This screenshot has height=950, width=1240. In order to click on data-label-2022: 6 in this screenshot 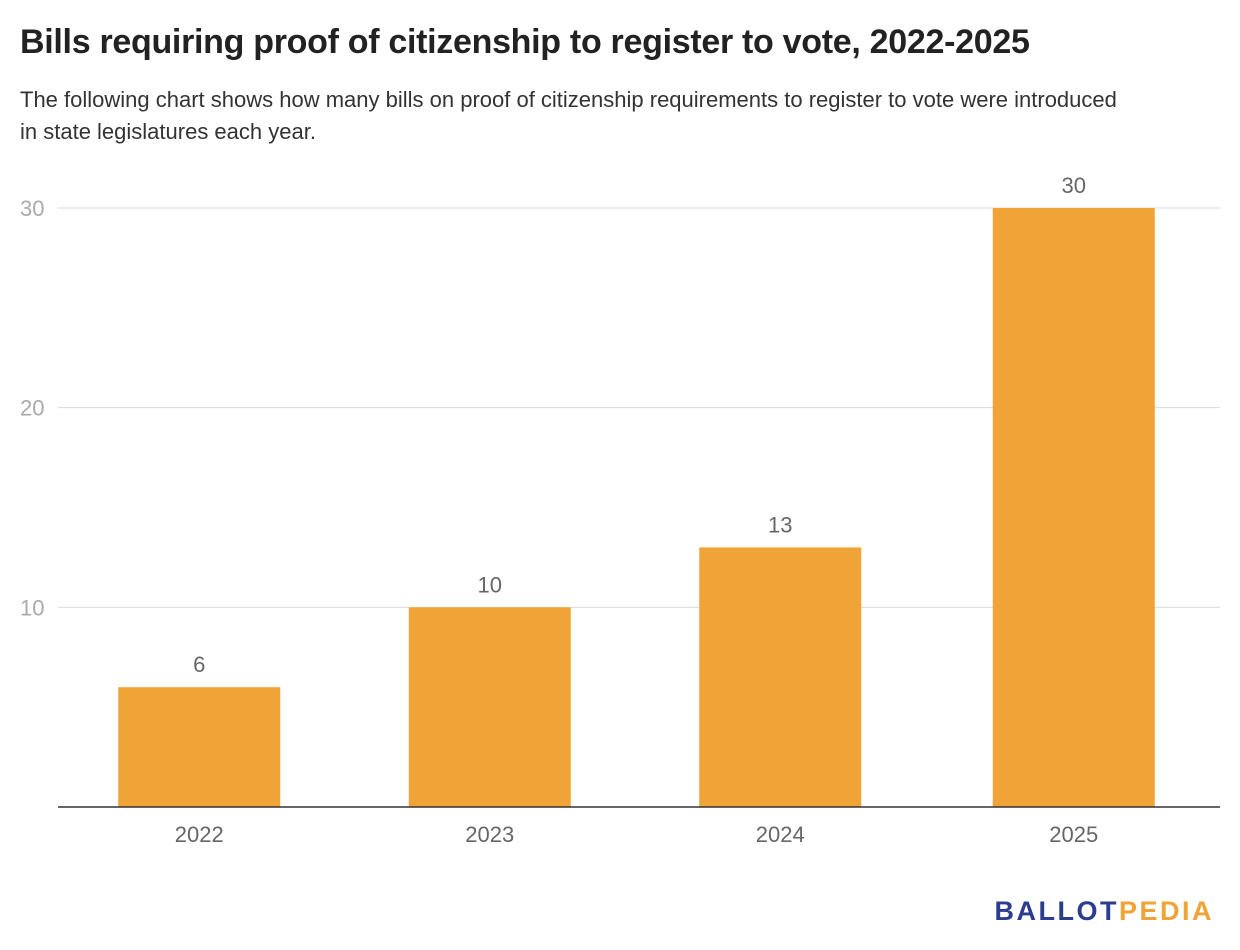, I will do `click(199, 664)`.